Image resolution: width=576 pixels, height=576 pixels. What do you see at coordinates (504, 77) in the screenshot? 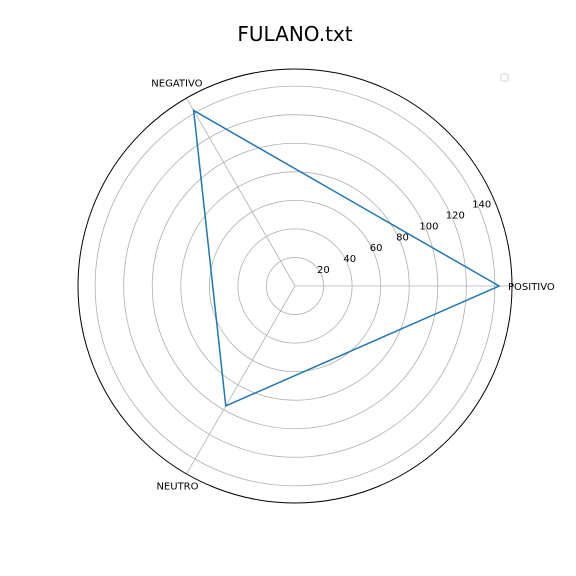
I see `legend-box` at bounding box center [504, 77].